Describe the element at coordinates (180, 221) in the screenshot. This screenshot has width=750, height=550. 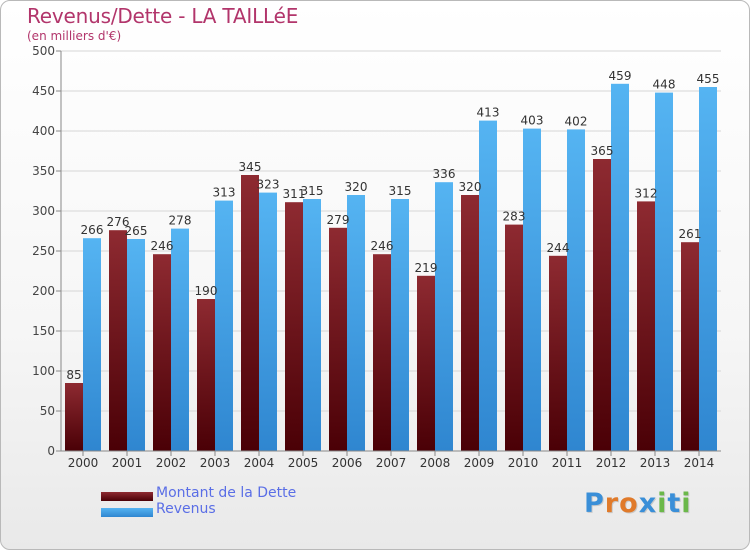
I see `data-label-revenus: 278` at that location.